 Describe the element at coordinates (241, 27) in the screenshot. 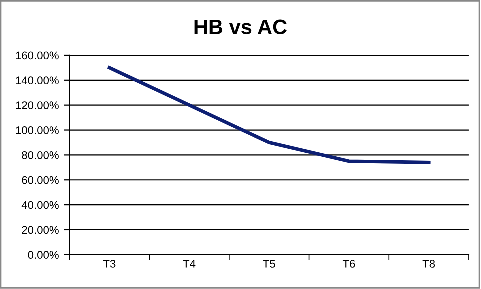

I see `chart-title: HB vs AC` at that location.